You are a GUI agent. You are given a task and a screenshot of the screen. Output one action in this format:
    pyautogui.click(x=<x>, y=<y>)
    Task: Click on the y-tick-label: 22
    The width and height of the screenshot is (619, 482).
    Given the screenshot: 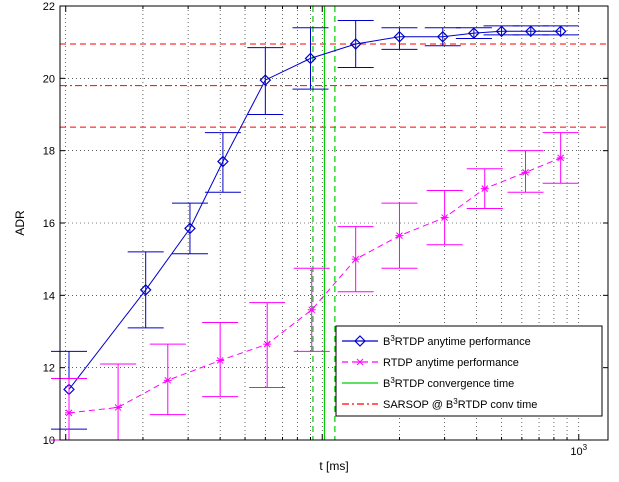 What is the action you would take?
    pyautogui.click(x=49, y=7)
    